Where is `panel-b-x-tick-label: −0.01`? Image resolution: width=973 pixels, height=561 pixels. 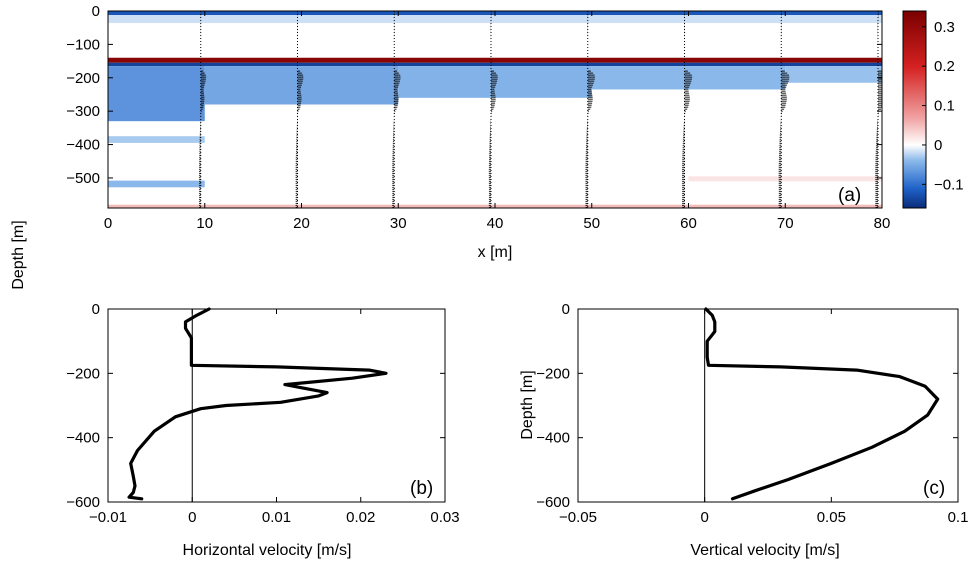 panel-b-x-tick-label: −0.01 is located at coordinates (108, 517).